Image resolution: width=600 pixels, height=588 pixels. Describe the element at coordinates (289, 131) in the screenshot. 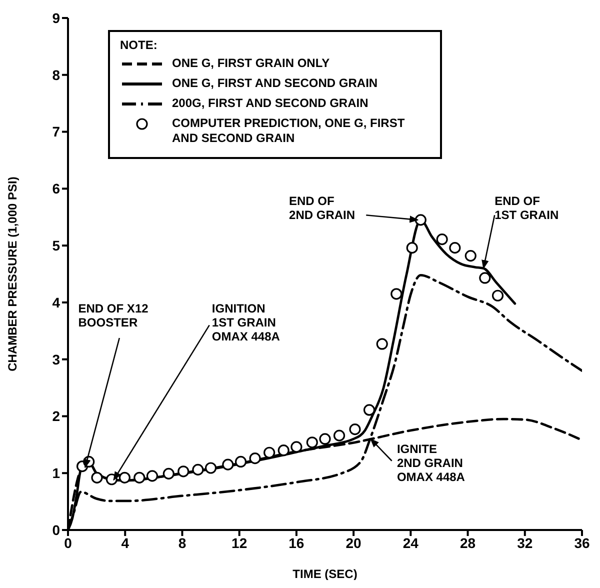

I see `legend-label: COMPUTER PREDICTION, ONE G, FIRST AND SECOND GRAIN` at that location.